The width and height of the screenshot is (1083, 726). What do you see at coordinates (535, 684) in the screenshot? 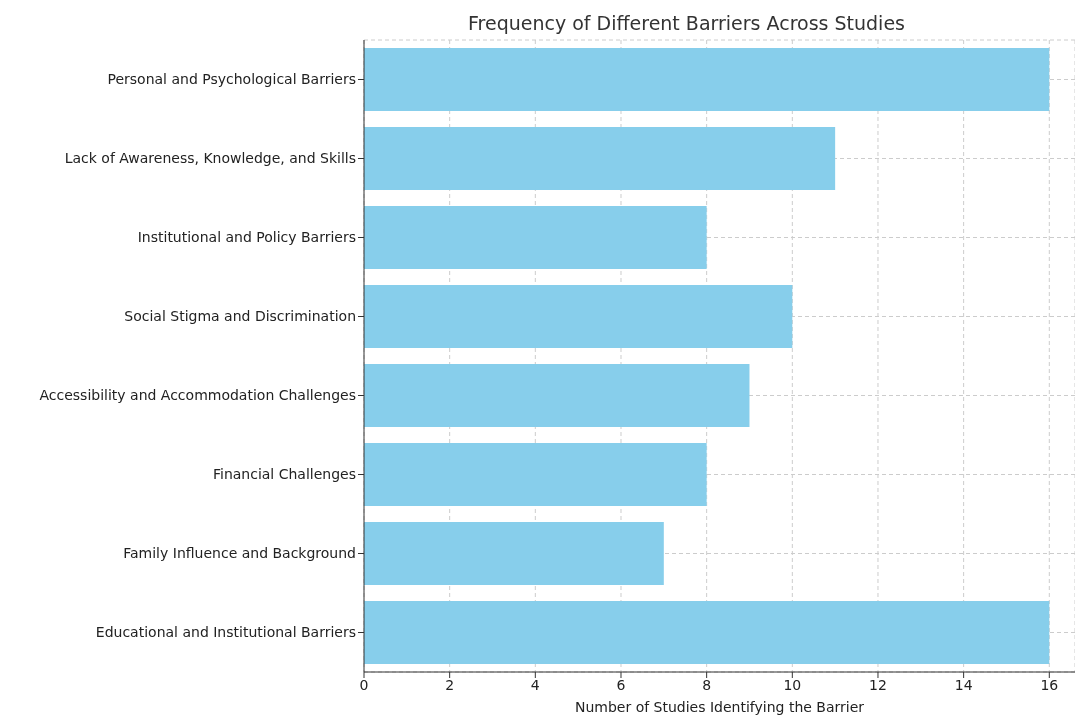
I see `x-tick-label: 4` at bounding box center [535, 684].